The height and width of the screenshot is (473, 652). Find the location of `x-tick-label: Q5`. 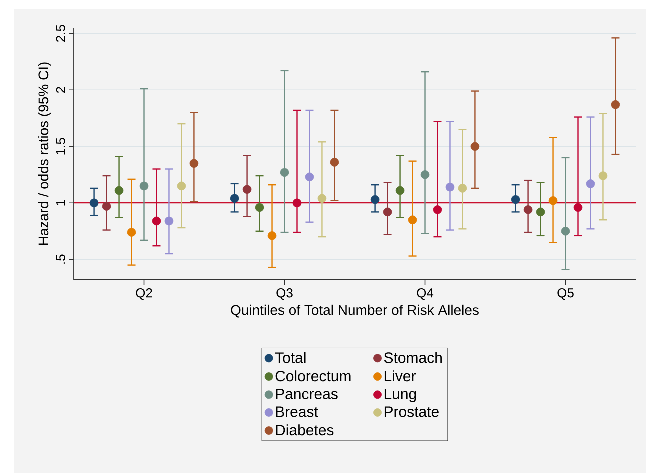

x-tick-label: Q5 is located at coordinates (566, 294).